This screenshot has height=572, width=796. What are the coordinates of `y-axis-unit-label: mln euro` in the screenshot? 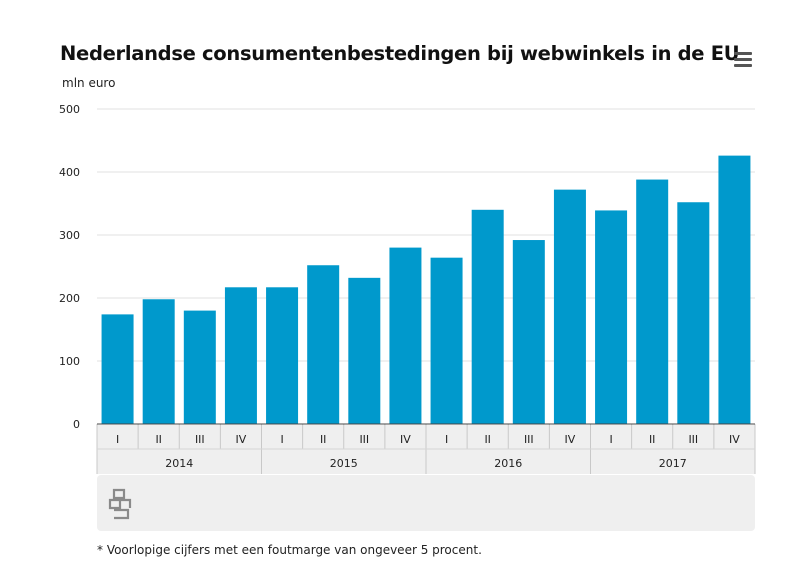 It's located at (89, 83).